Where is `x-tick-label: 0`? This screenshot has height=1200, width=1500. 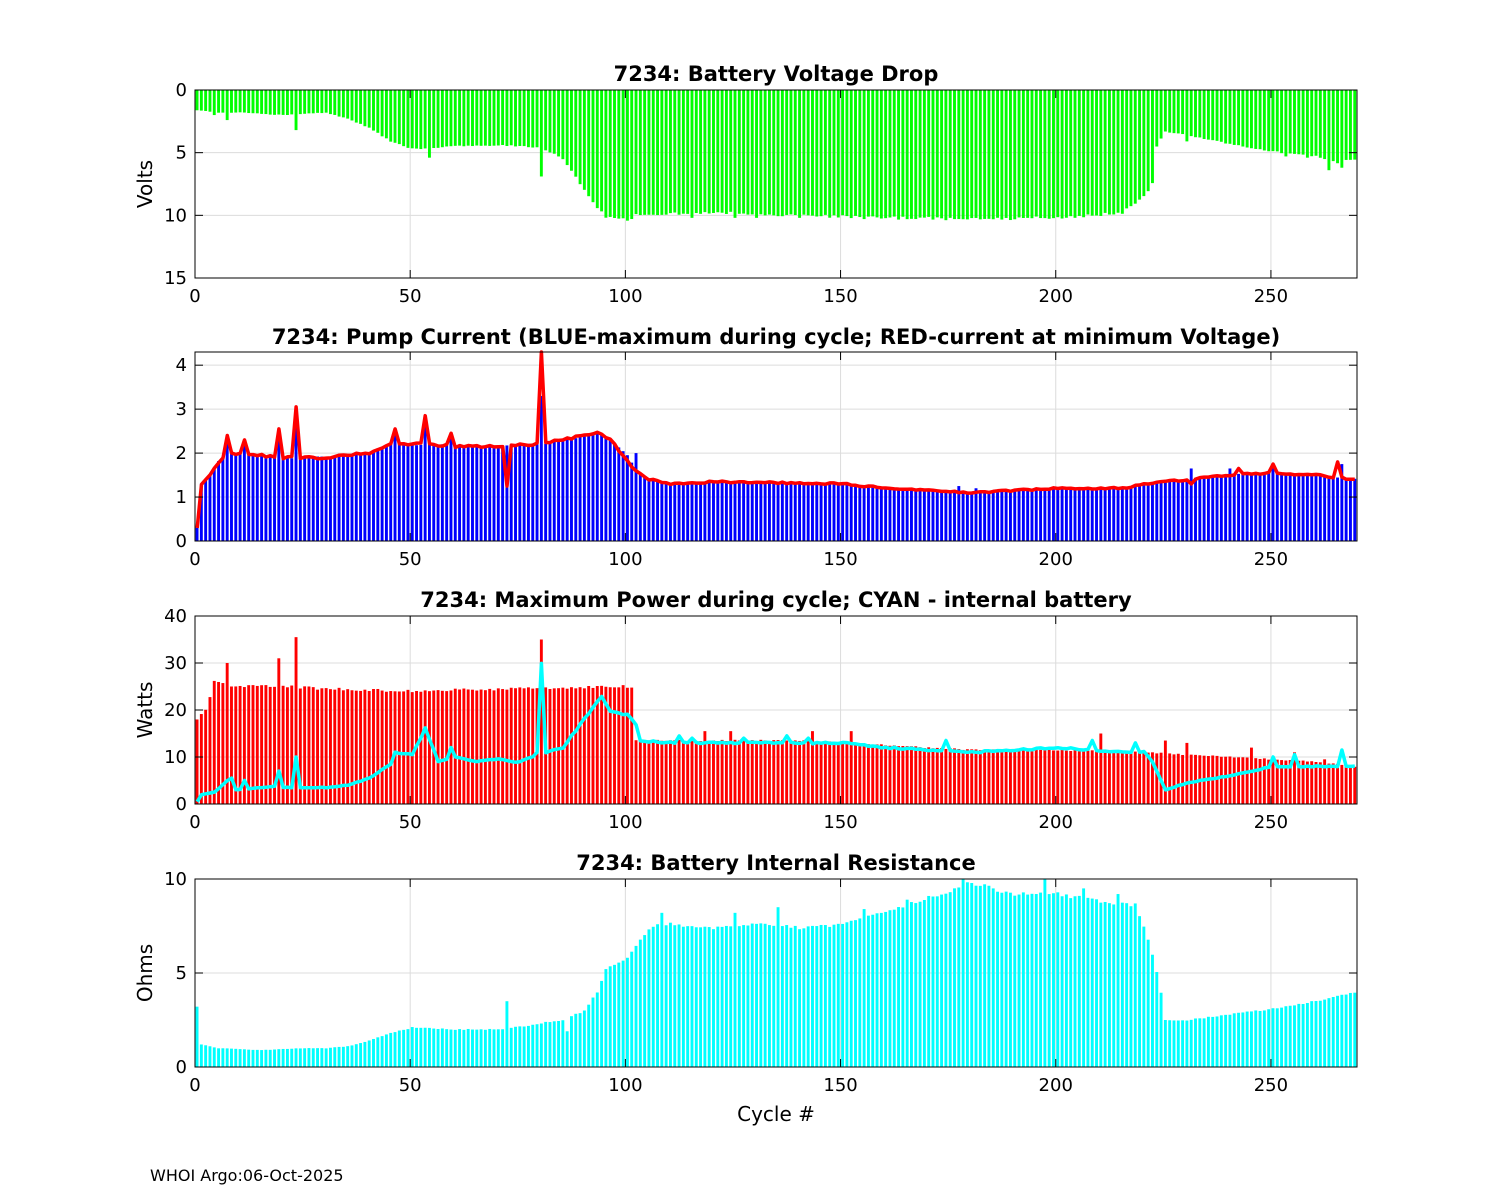 x-tick-label: 0 is located at coordinates (194, 822).